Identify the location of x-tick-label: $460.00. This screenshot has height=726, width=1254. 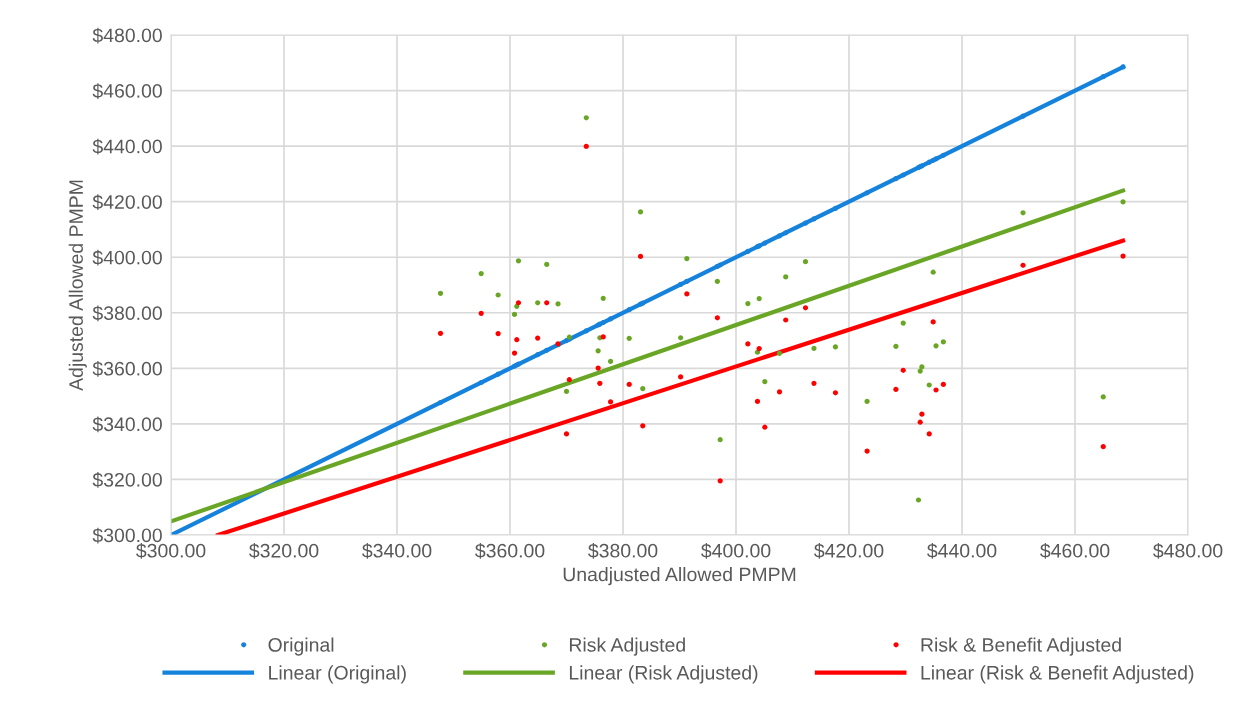
(1075, 551).